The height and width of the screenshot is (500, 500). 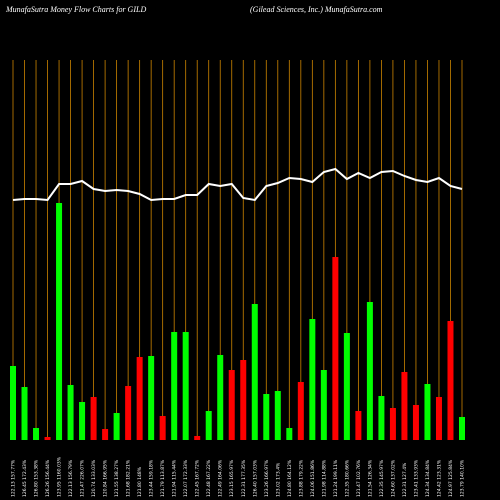 What do you see at coordinates (175, 478) in the screenshot?
I see `x-tick-label: 121.94 115.44%` at bounding box center [175, 478].